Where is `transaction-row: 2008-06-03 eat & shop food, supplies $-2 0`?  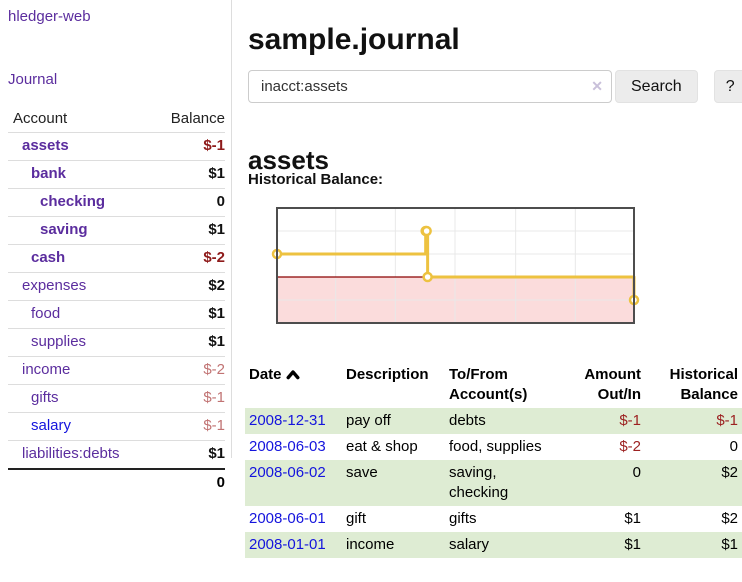
transaction-row: 2008-06-03 eat & shop food, supplies $-2 0 is located at coordinates (493, 447).